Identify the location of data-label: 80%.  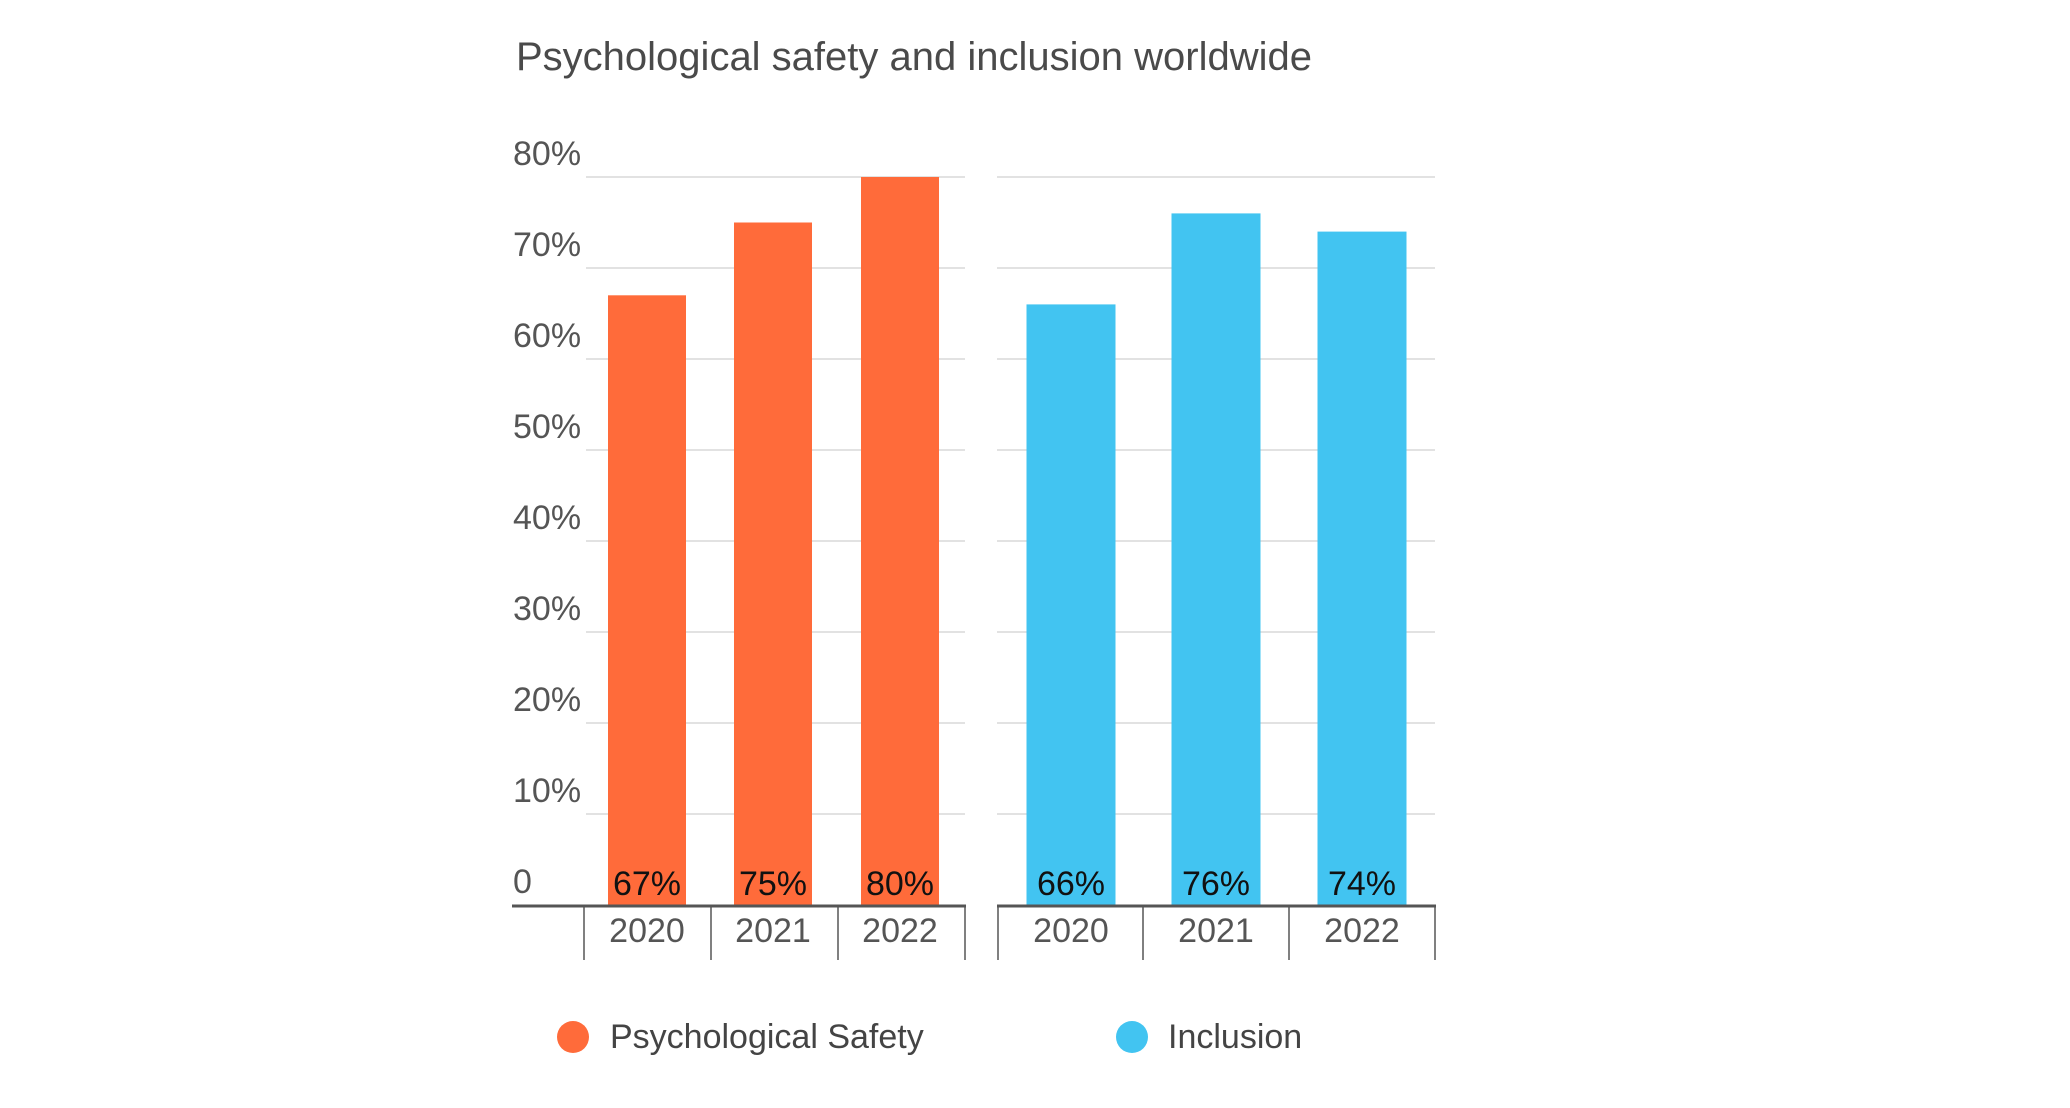
(900, 884).